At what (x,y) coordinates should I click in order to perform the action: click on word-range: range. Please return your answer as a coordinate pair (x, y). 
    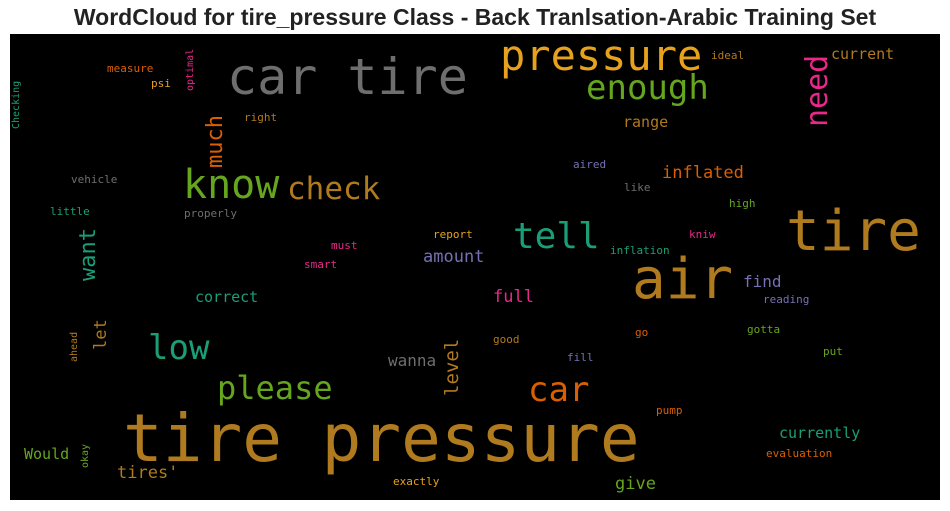
    Looking at the image, I should click on (646, 122).